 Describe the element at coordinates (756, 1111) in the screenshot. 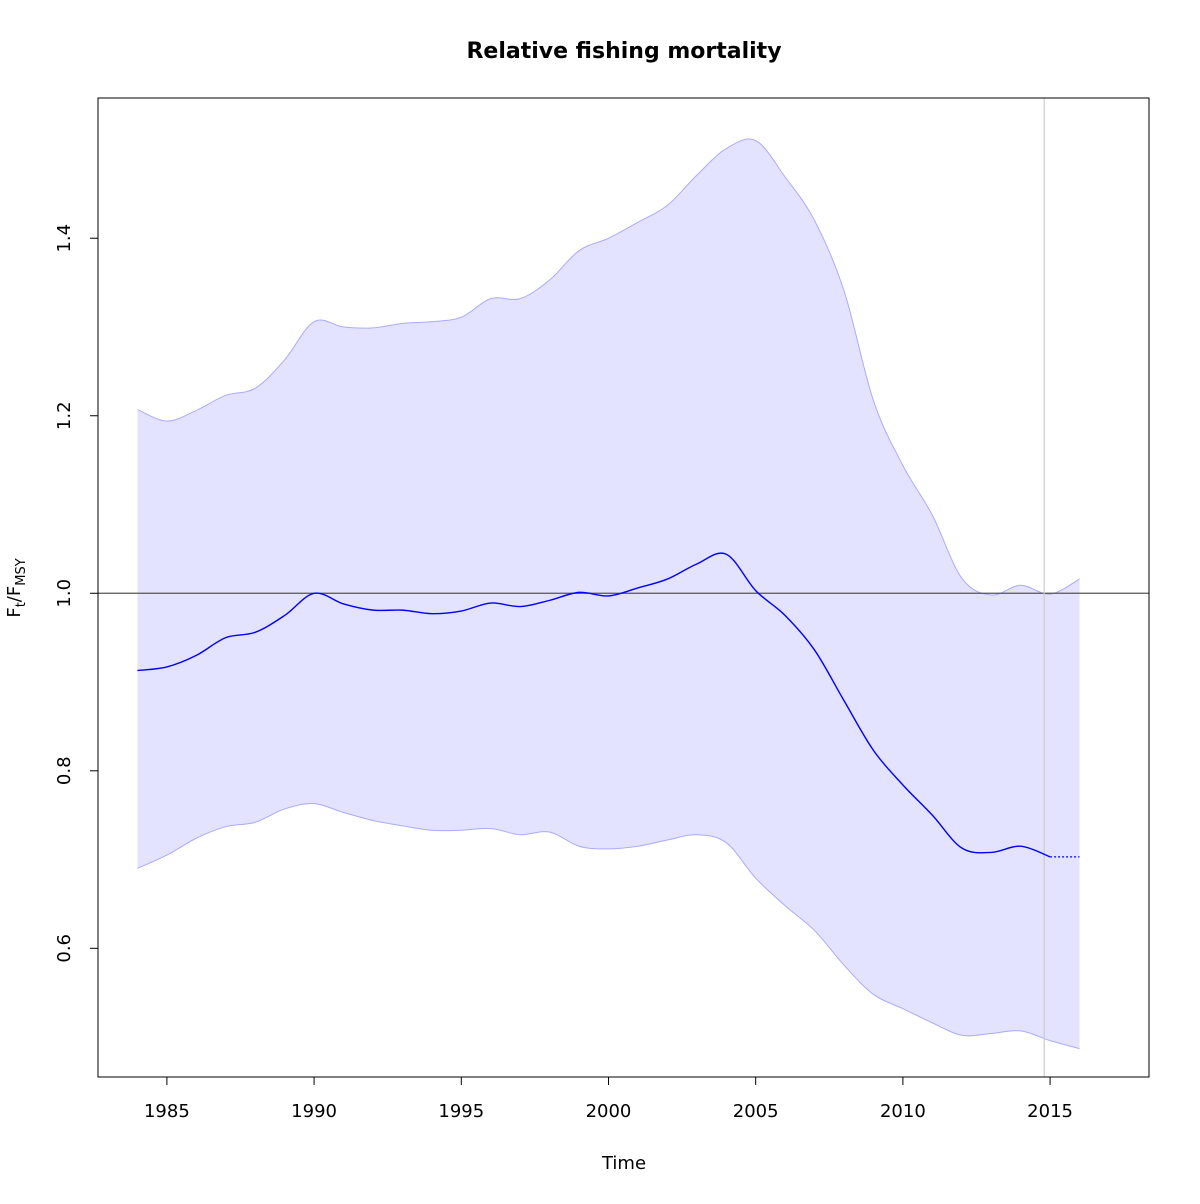

I see `x-tick-label: 2005` at that location.